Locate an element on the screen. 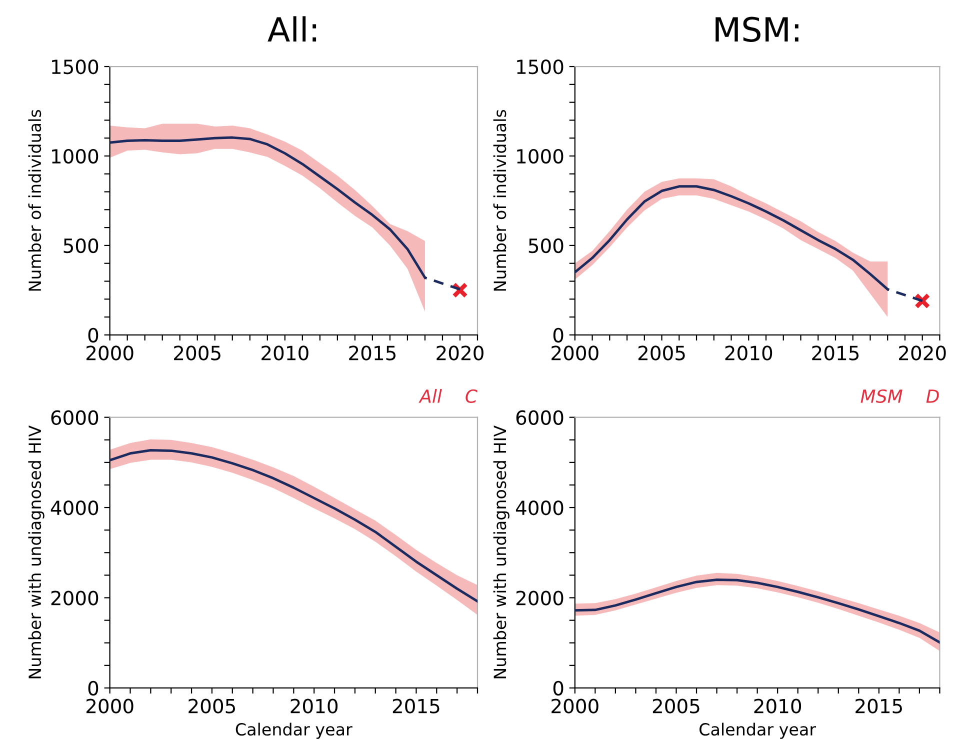  text: MSM D is located at coordinates (899, 396).